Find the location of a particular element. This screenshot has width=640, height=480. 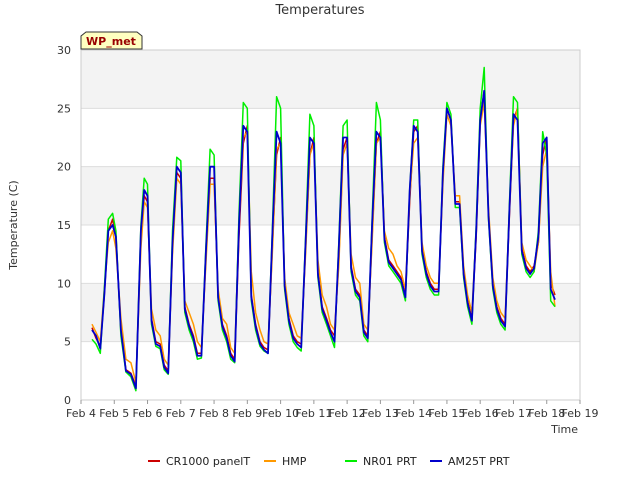

y-tick-label: 25 is located at coordinates (64, 108).